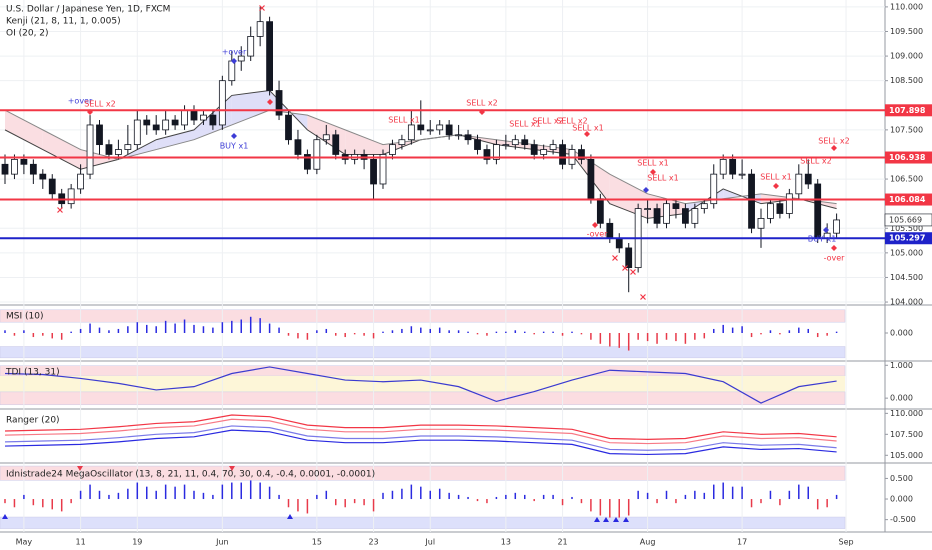 The width and height of the screenshot is (932, 550). What do you see at coordinates (907, 110) in the screenshot?
I see `level-label: 107.898` at bounding box center [907, 110].